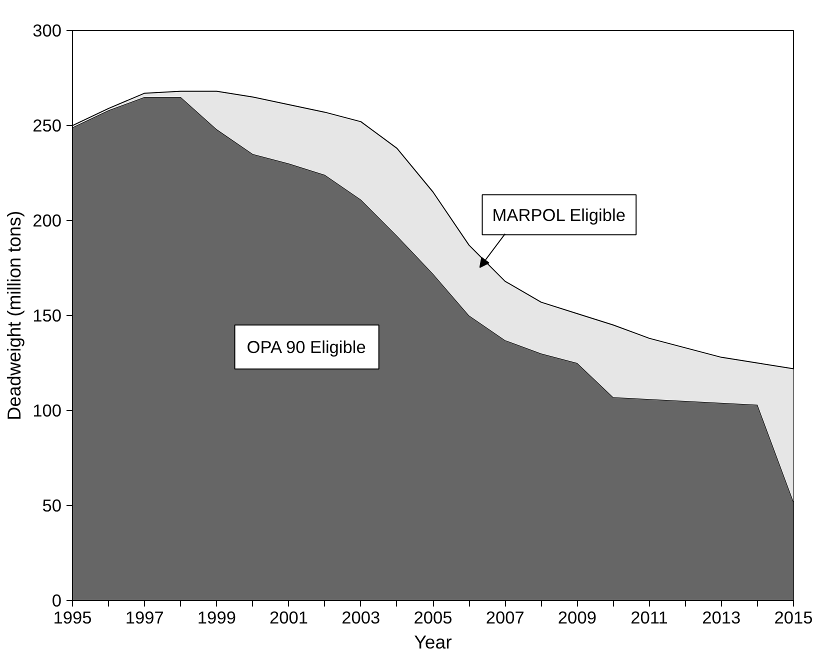 This screenshot has height=655, width=818. I want to click on x-tick-label: 1997, so click(144, 618).